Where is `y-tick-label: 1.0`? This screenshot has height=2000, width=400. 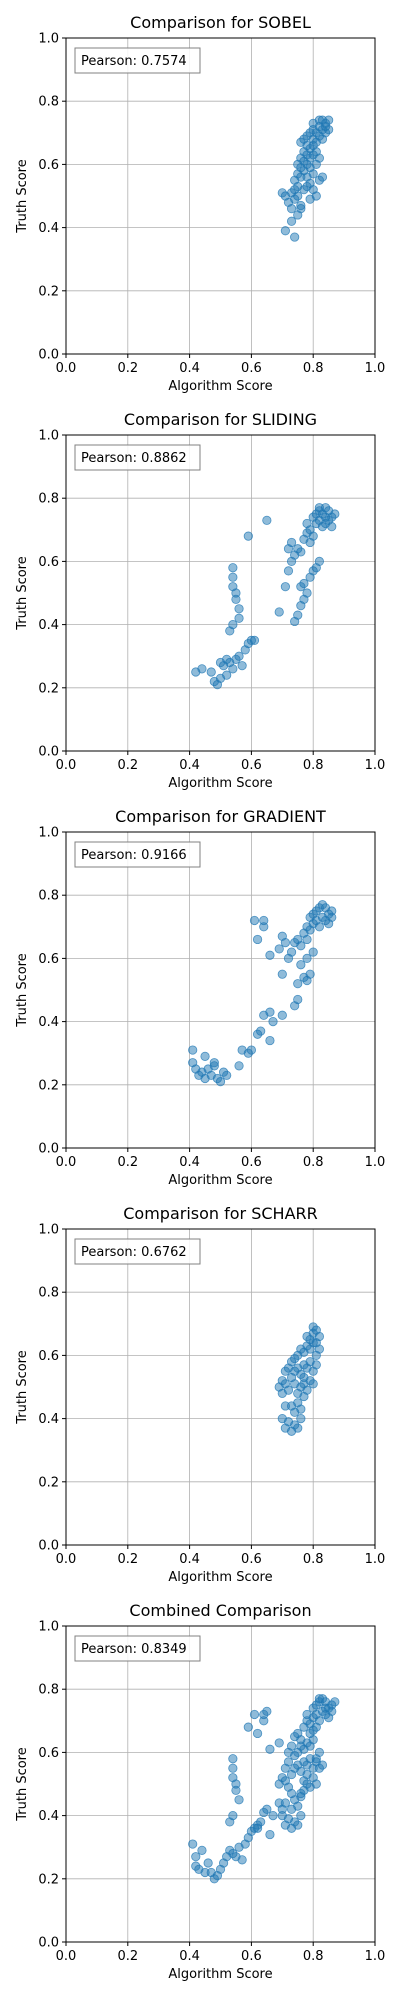 y-tick-label: 1.0 is located at coordinates (48, 1627).